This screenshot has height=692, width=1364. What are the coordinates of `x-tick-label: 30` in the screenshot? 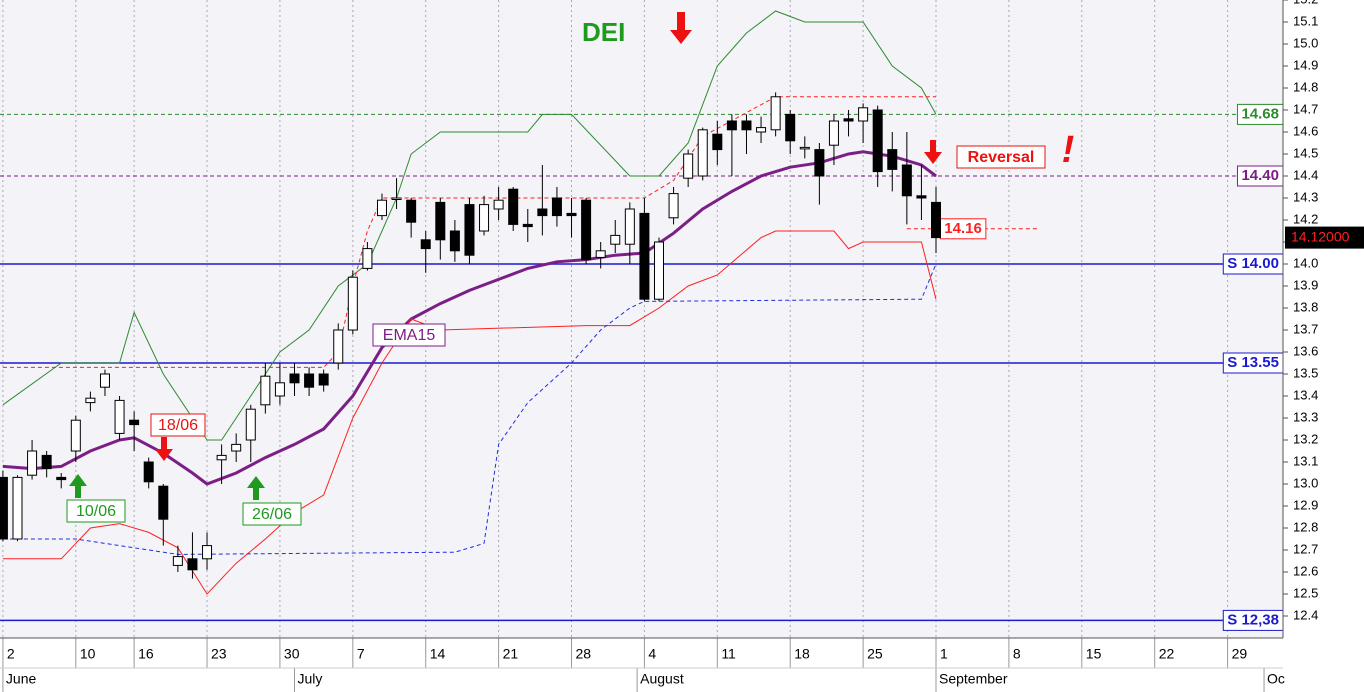 It's located at (292, 654).